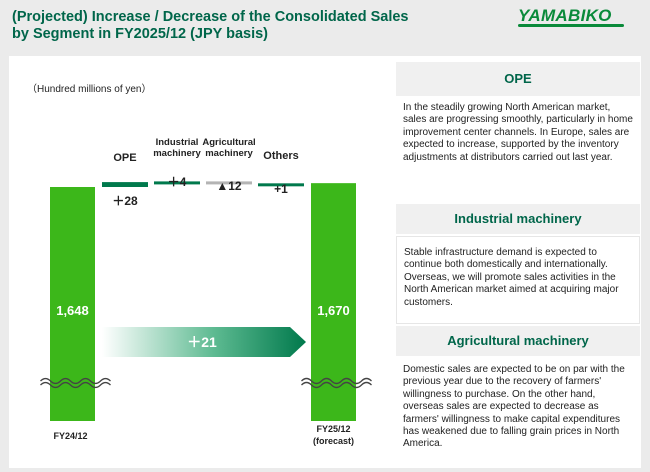 The height and width of the screenshot is (472, 650). Describe the element at coordinates (125, 201) in the screenshot. I see `delta-label-ope: ＋28` at that location.